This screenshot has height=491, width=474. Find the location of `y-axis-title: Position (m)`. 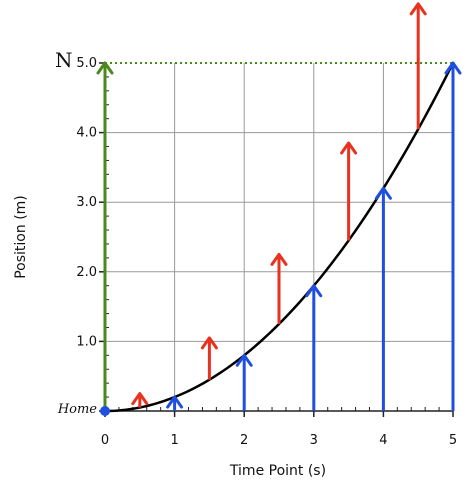

y-axis-title: Position (m) is located at coordinates (21, 237).